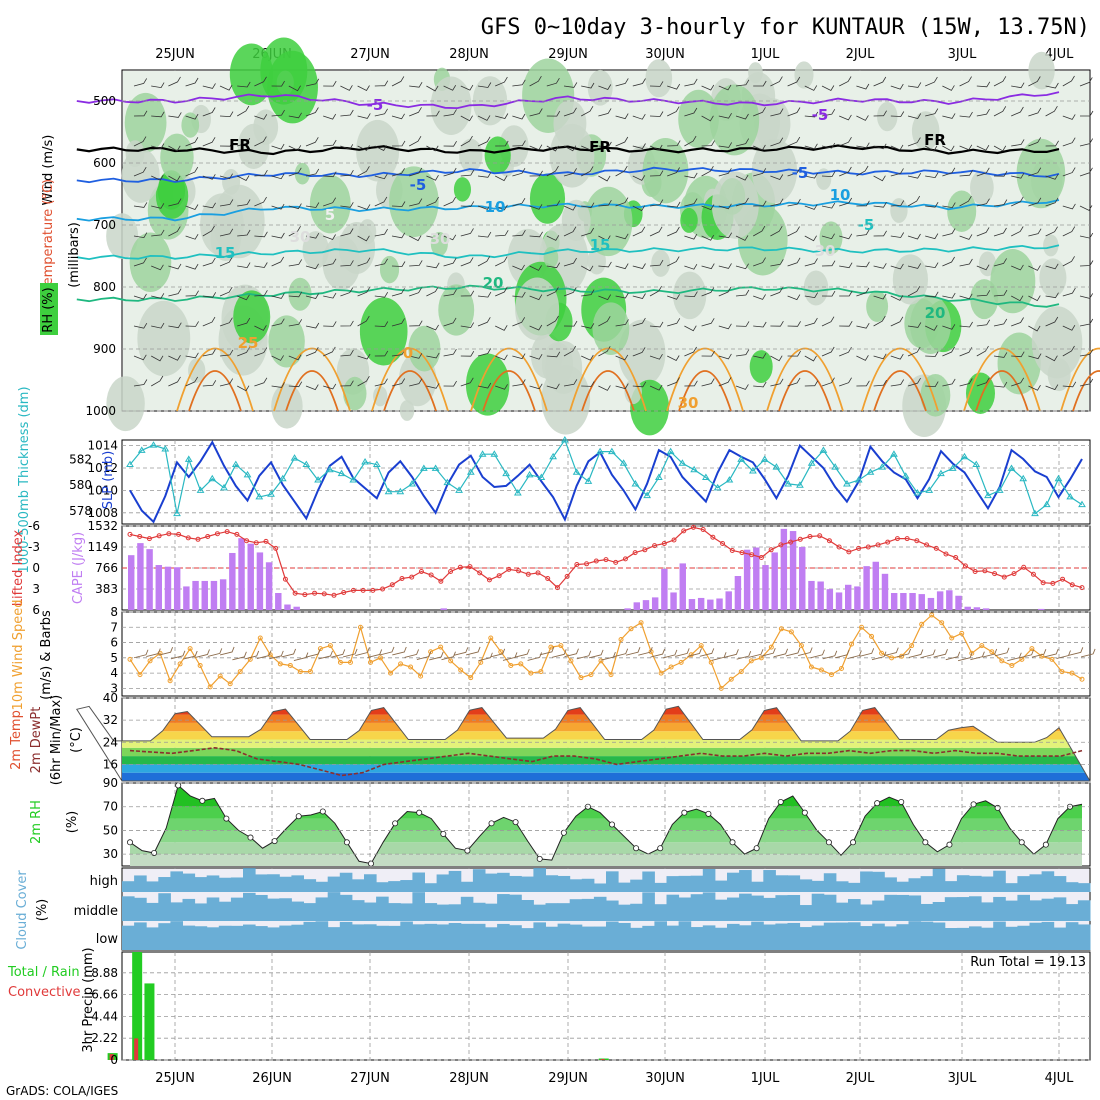 The height and width of the screenshot is (1100, 1100). I want to click on lifted-index-marker, so click(965, 566).